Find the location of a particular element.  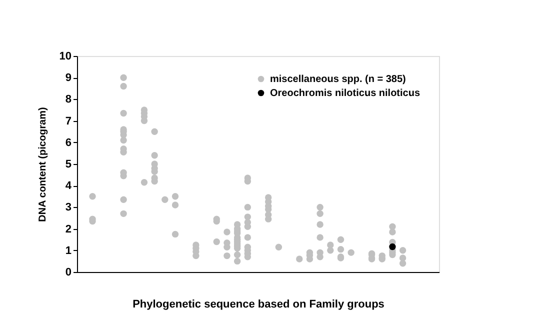

y-tick-label: 8 is located at coordinates (68, 100).